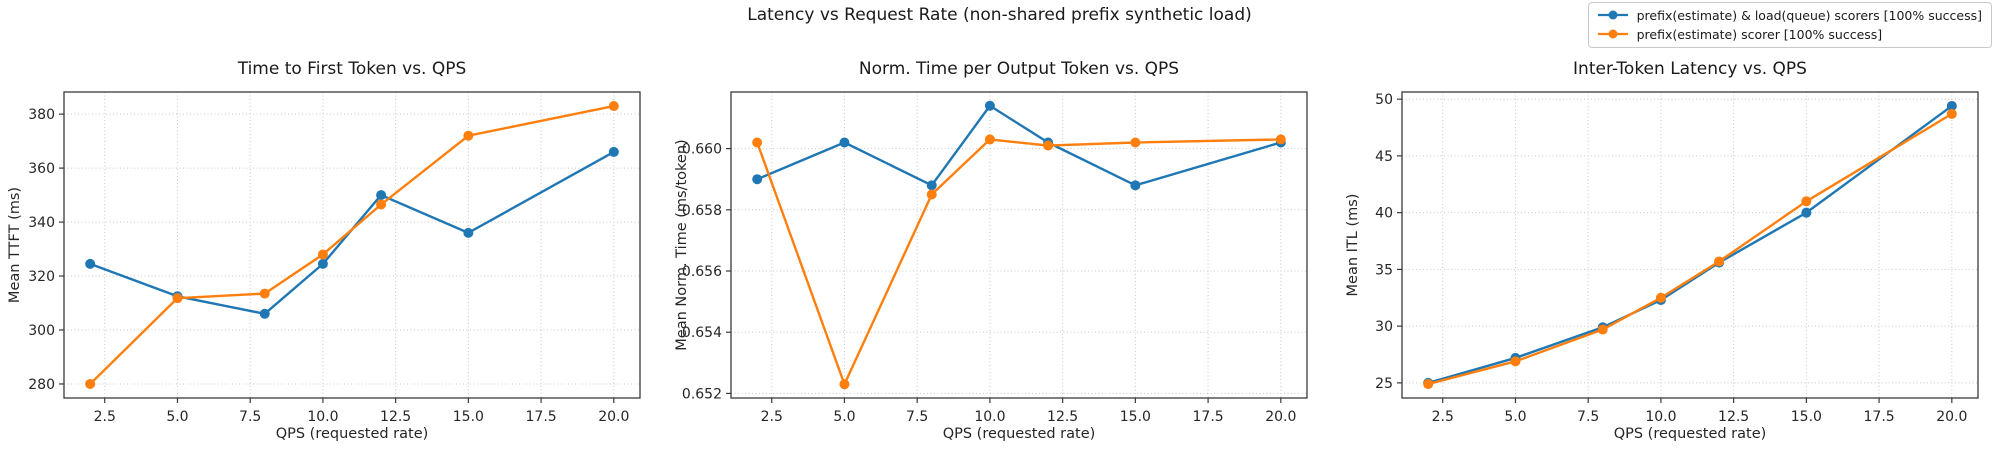 The height and width of the screenshot is (458, 1999). What do you see at coordinates (1384, 327) in the screenshot?
I see `y-tick-label: 30` at bounding box center [1384, 327].